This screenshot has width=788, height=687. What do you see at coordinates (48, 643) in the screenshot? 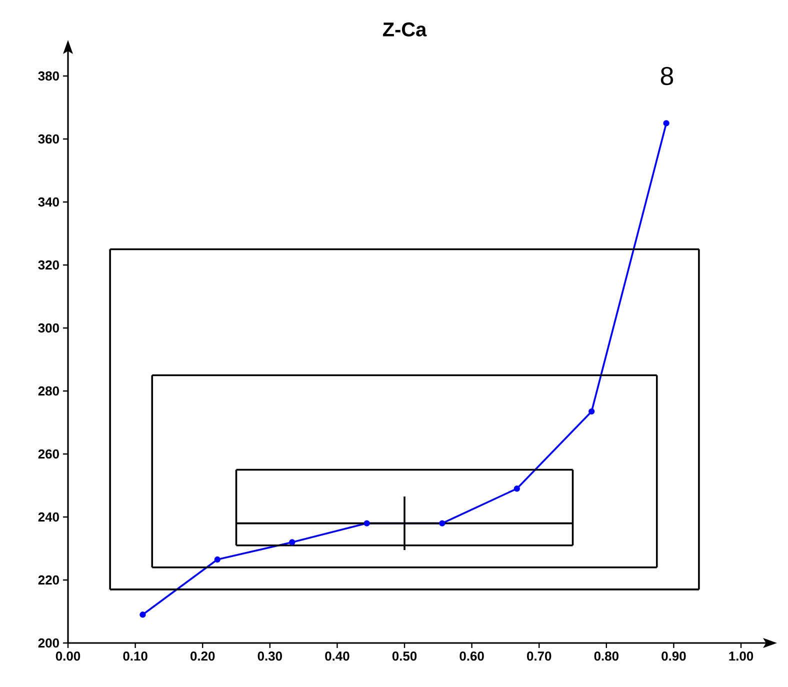
I see `y-tick-label: 200` at bounding box center [48, 643].